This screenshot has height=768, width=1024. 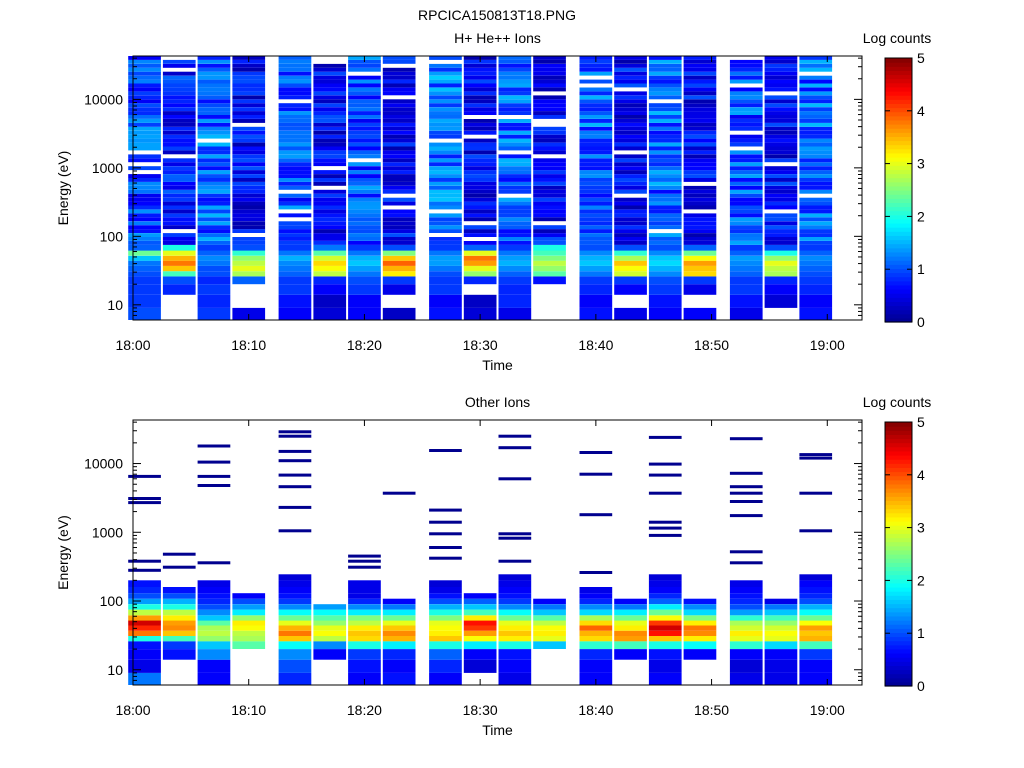 I want to click on y-tick-label: 10, so click(x=115, y=305).